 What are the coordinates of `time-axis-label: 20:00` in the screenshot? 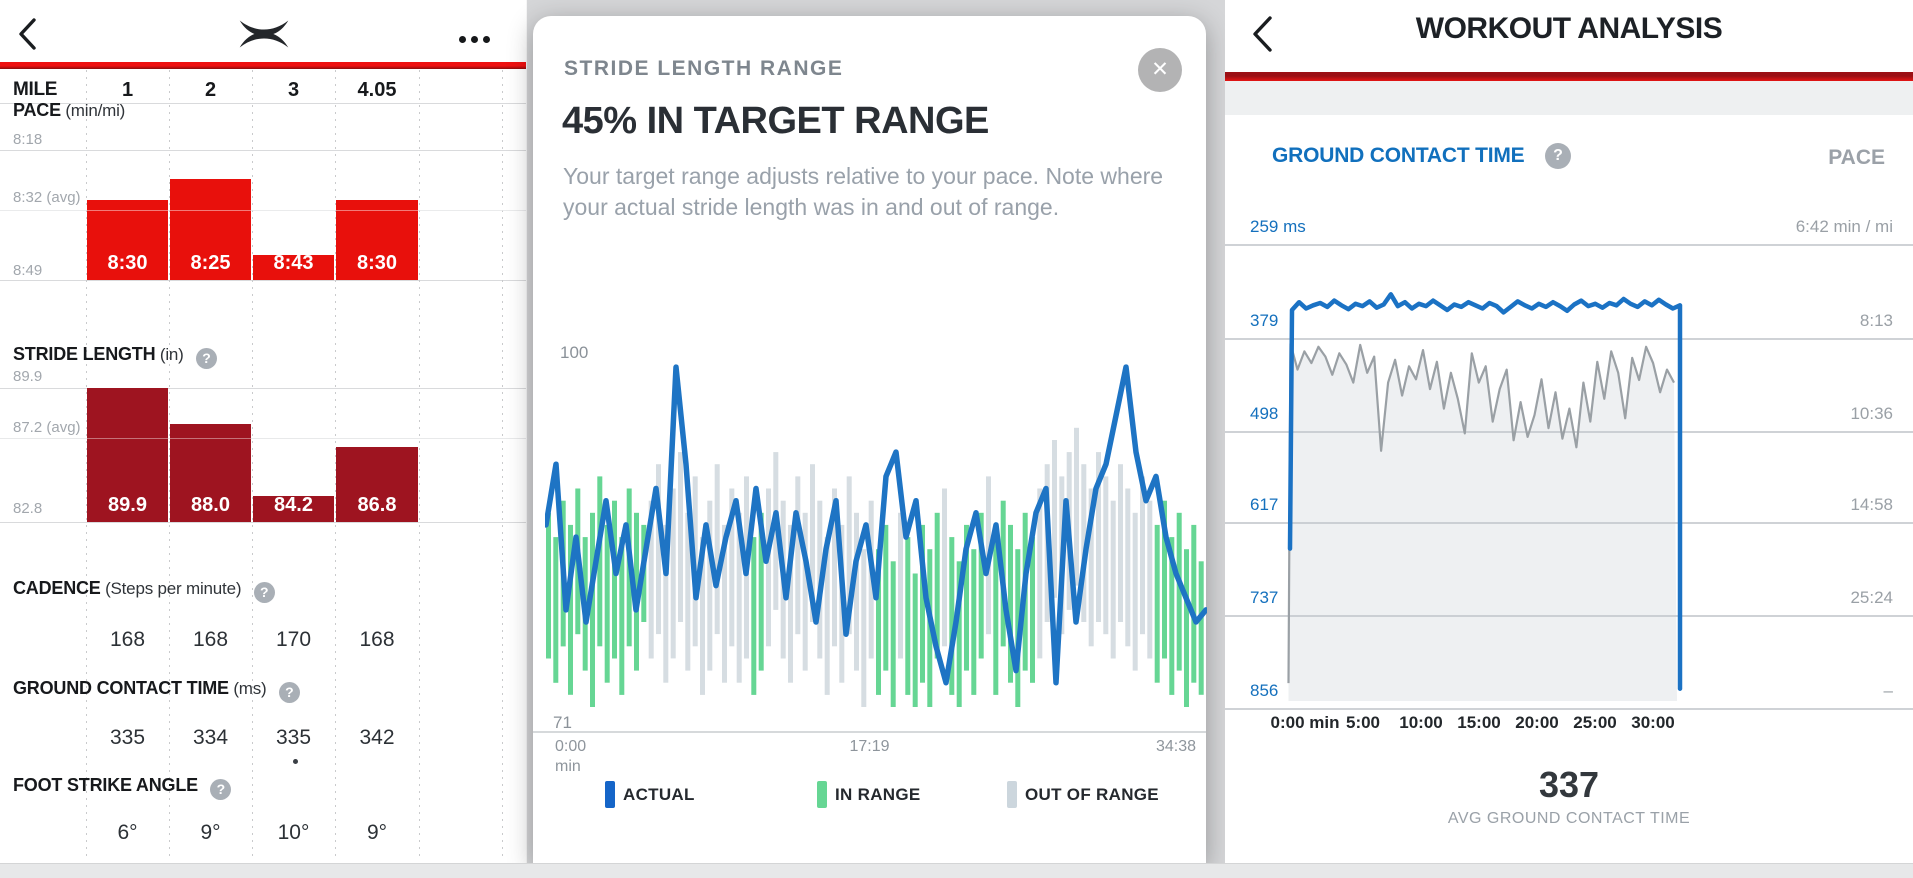 It's located at (1537, 722).